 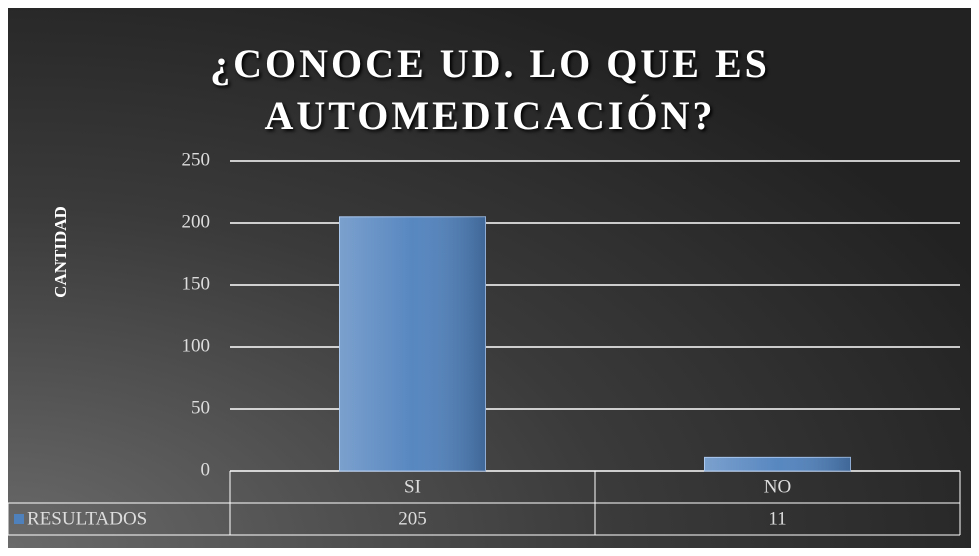 I want to click on y-tick-label: 250, so click(x=196, y=159).